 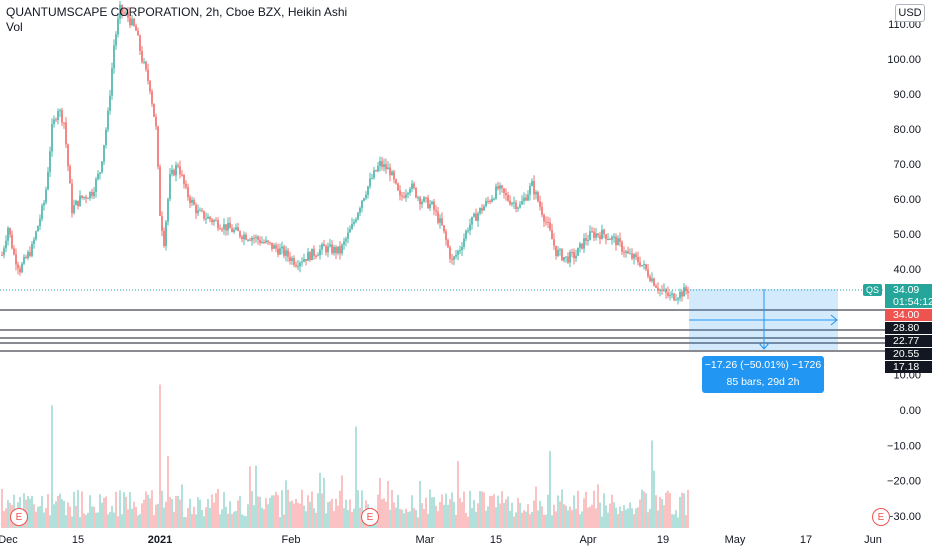 I want to click on volume-label: Vol, so click(x=14, y=27).